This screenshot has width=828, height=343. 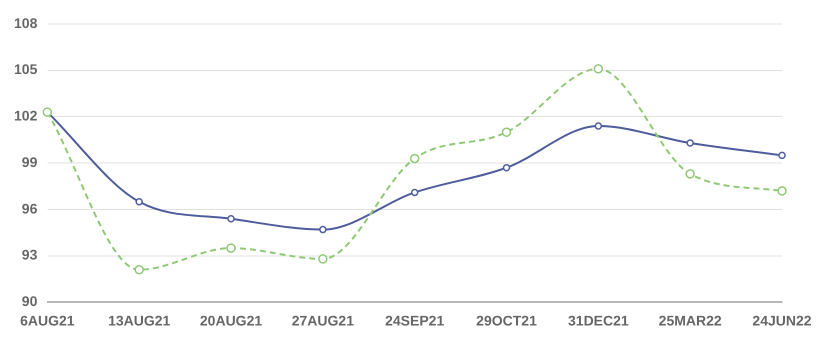 I want to click on x-tick-label: 6AUG21, so click(x=47, y=320).